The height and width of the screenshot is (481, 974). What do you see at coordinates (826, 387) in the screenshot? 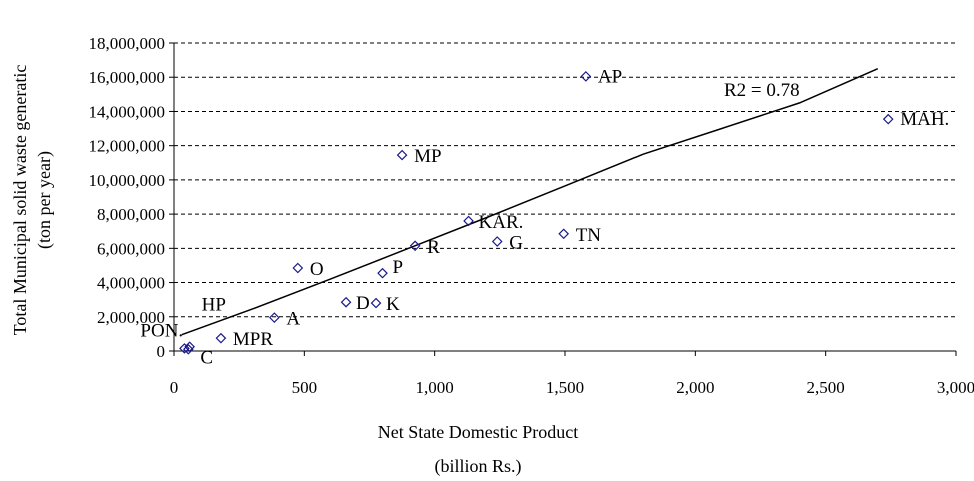
I see `x-tick-label: 2,500` at bounding box center [826, 387].